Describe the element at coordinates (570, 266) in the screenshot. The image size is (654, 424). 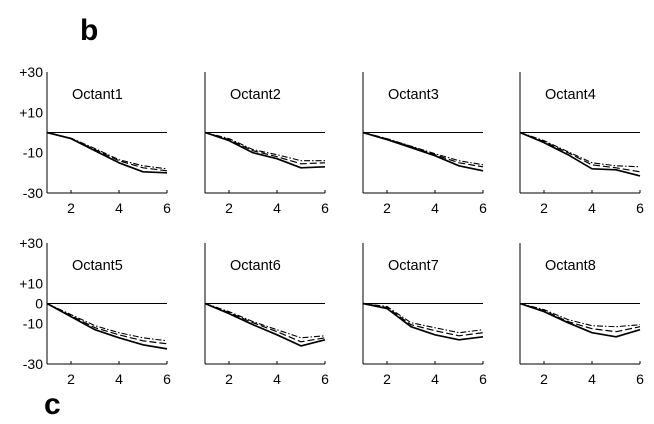
I see `panel-title: Octant8` at that location.